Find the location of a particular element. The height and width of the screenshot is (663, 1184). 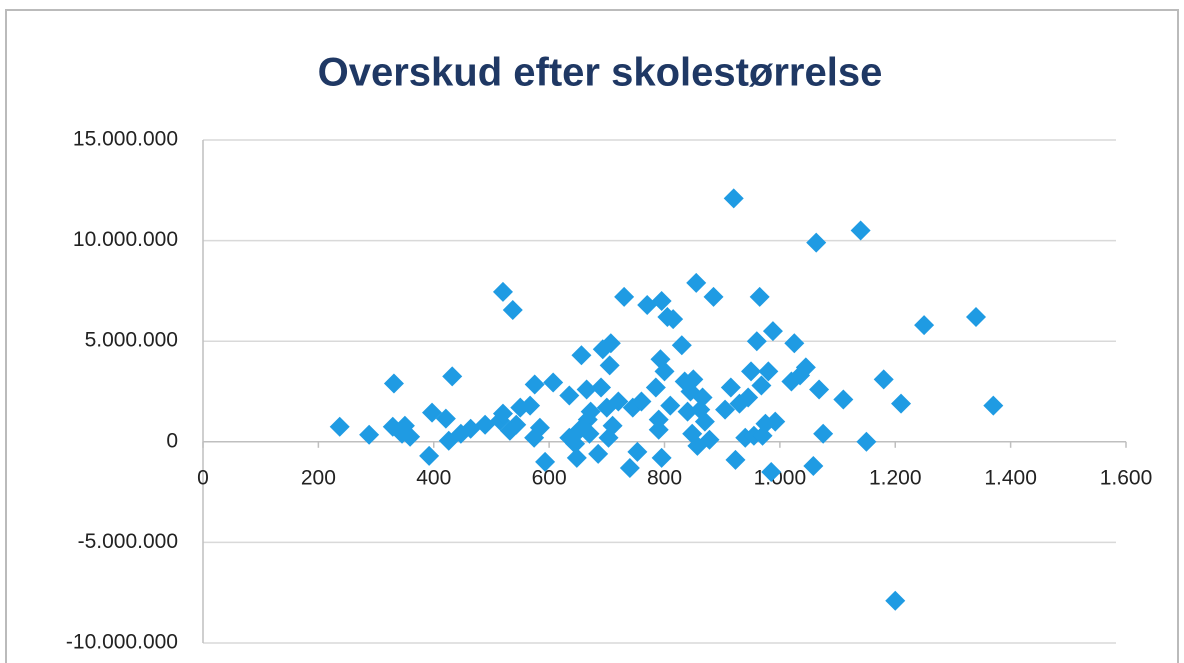

y-tick-label: -10.000.000 is located at coordinates (122, 642).